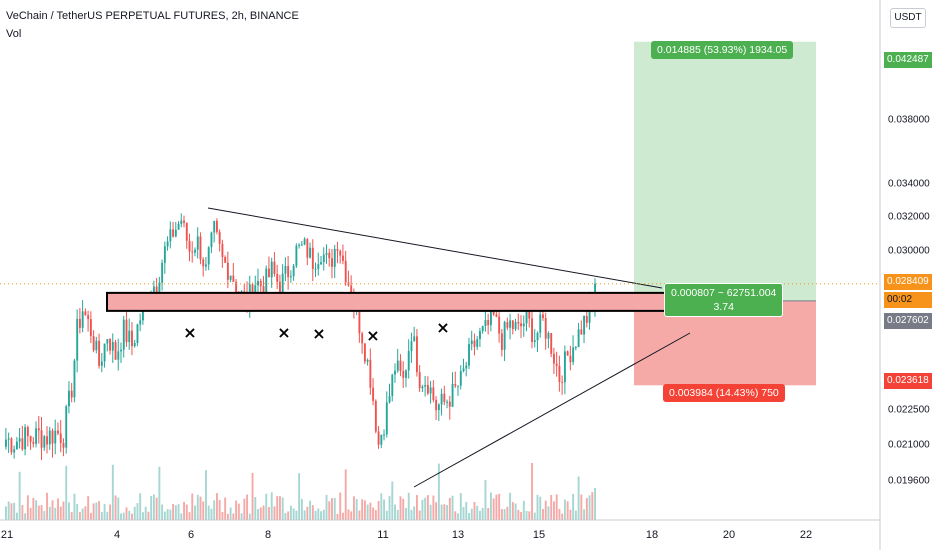 The width and height of the screenshot is (932, 550). Describe the element at coordinates (268, 535) in the screenshot. I see `time-tick-label: 8` at that location.